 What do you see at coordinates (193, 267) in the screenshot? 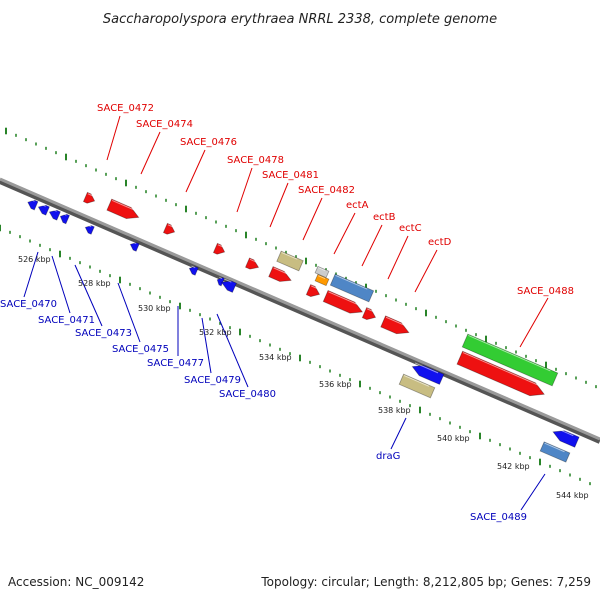
I see `gene-sace-0477-highlight` at bounding box center [193, 267].